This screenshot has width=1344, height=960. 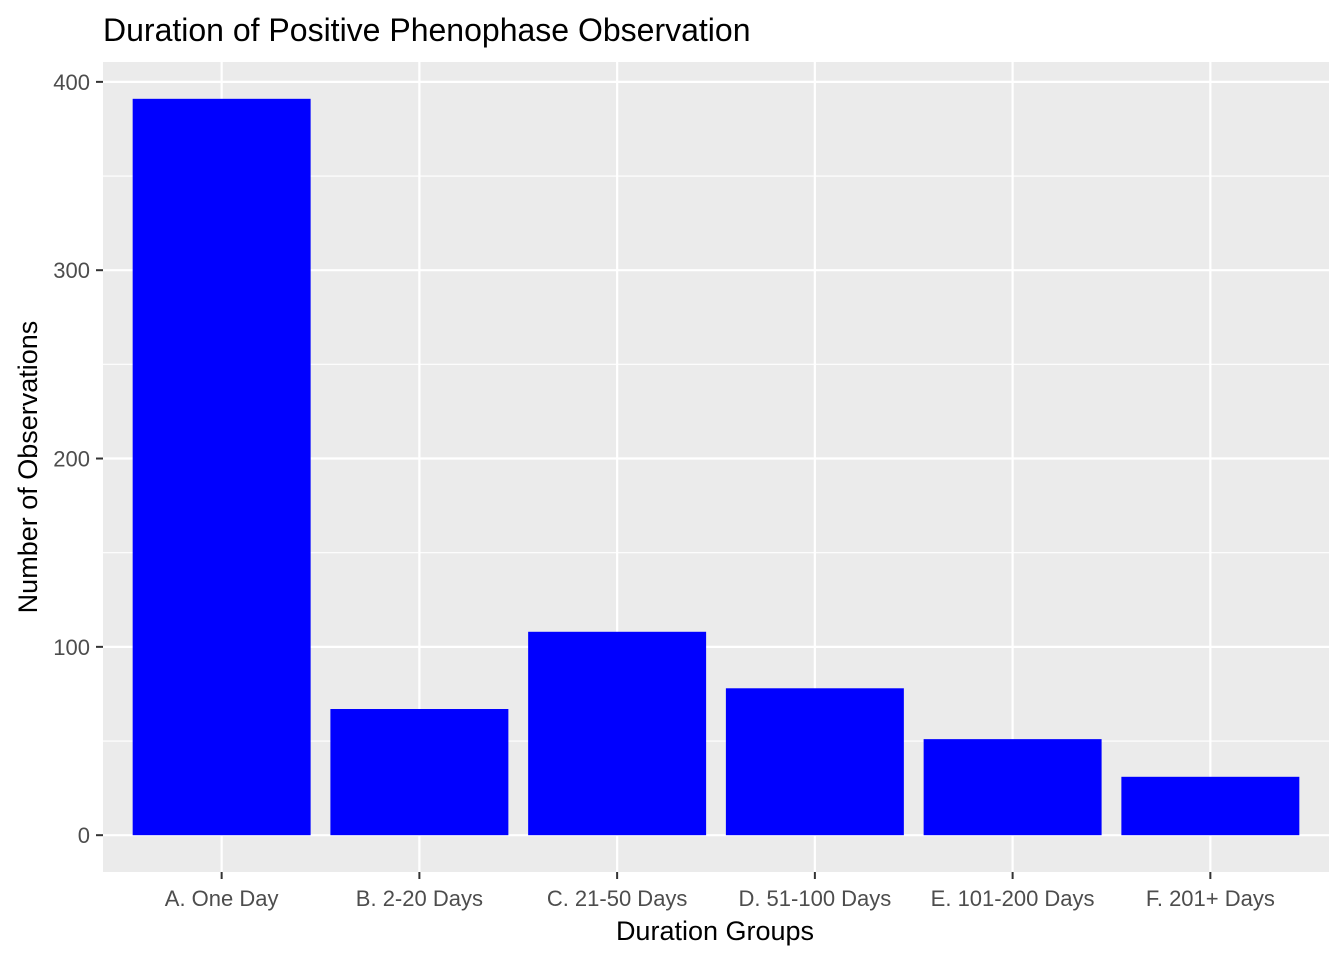 I want to click on y-axis-title: Number of Observations, so click(x=28, y=467).